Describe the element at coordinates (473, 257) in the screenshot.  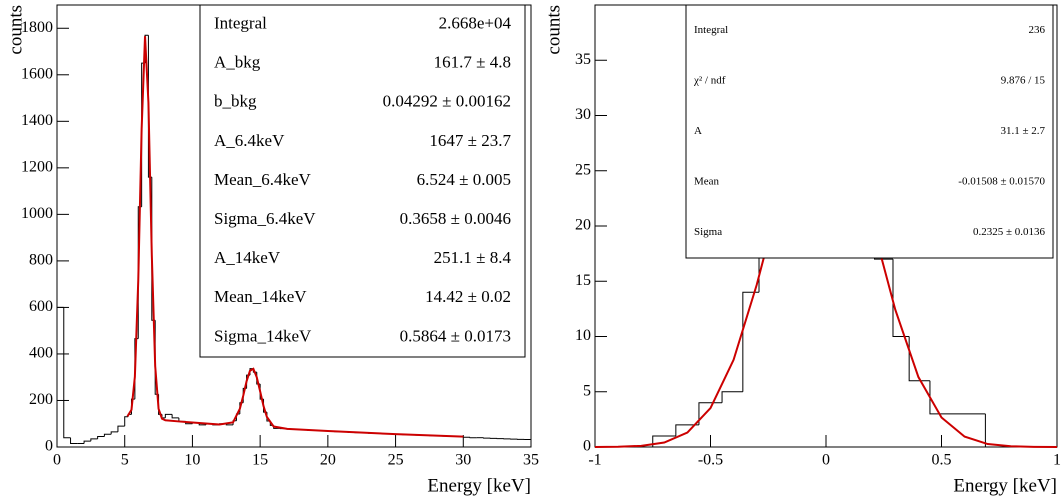
I see `stats-value: 251.1 ± 8.4` at that location.